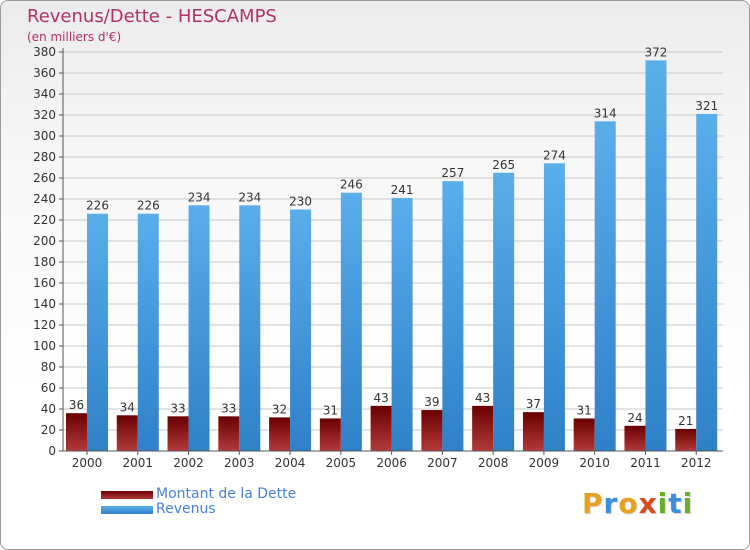  I want to click on y-tick-label: 20, so click(48, 430).